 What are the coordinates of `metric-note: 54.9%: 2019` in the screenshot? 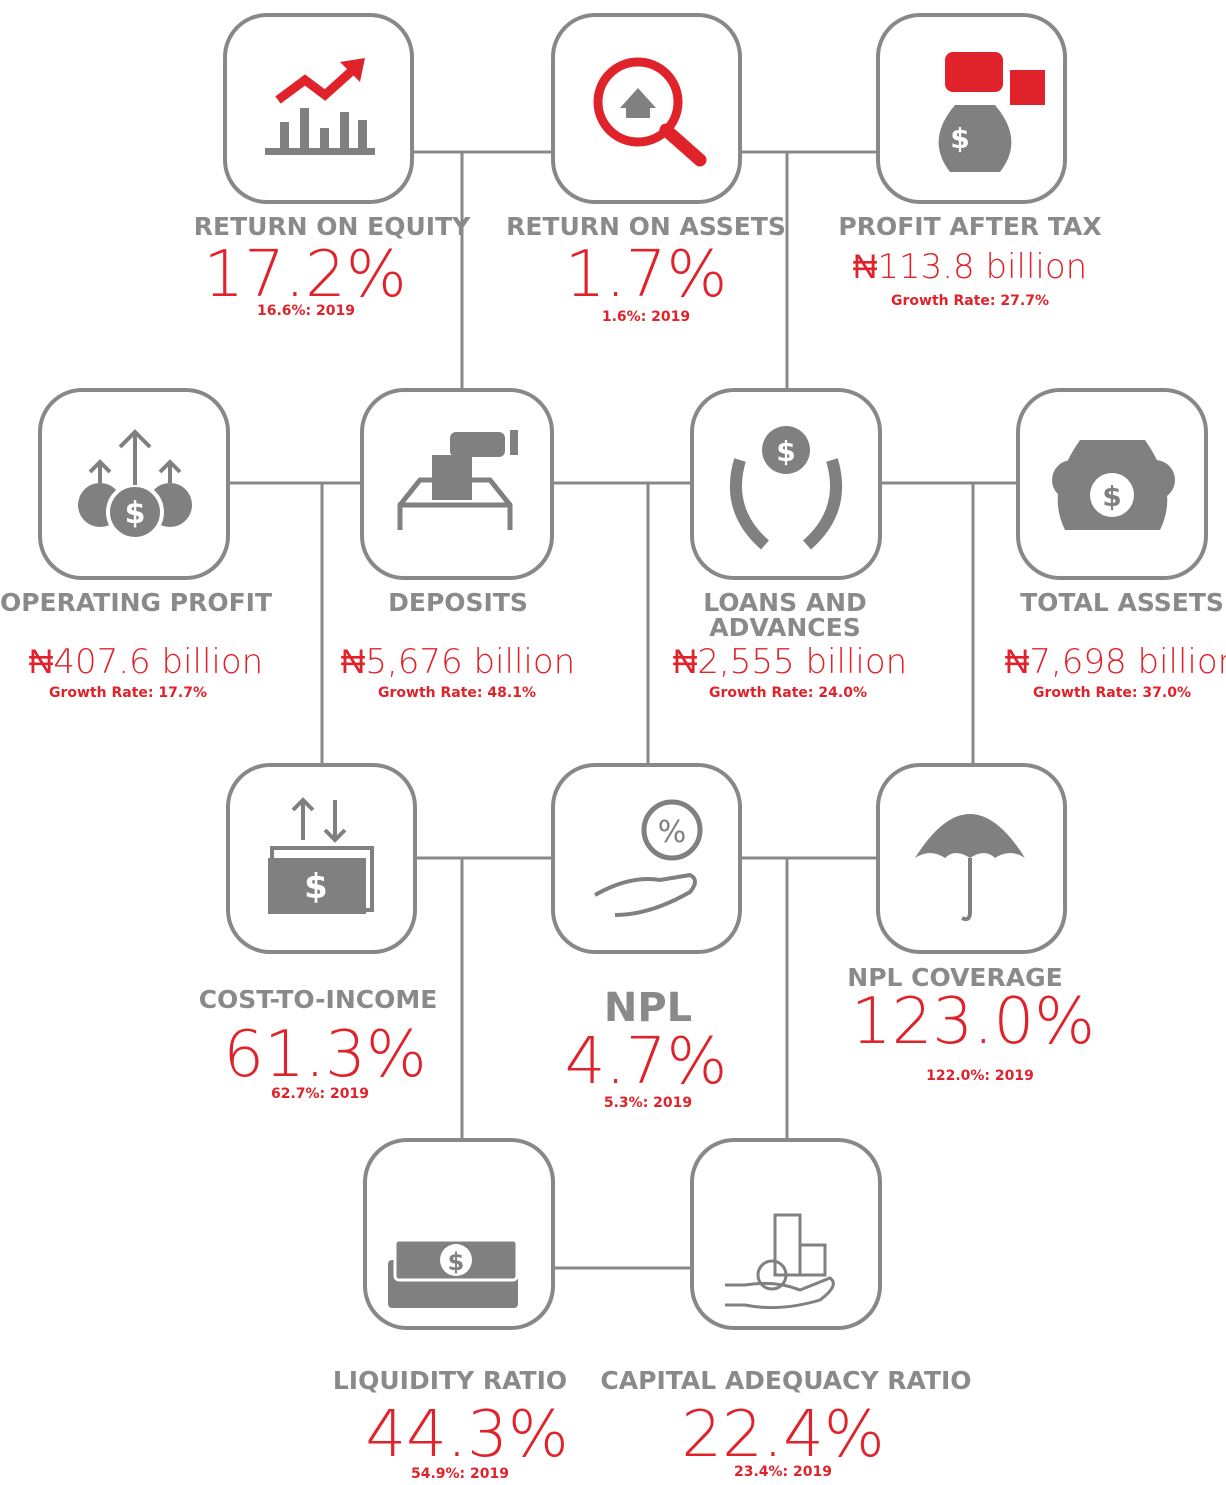 It's located at (460, 1474).